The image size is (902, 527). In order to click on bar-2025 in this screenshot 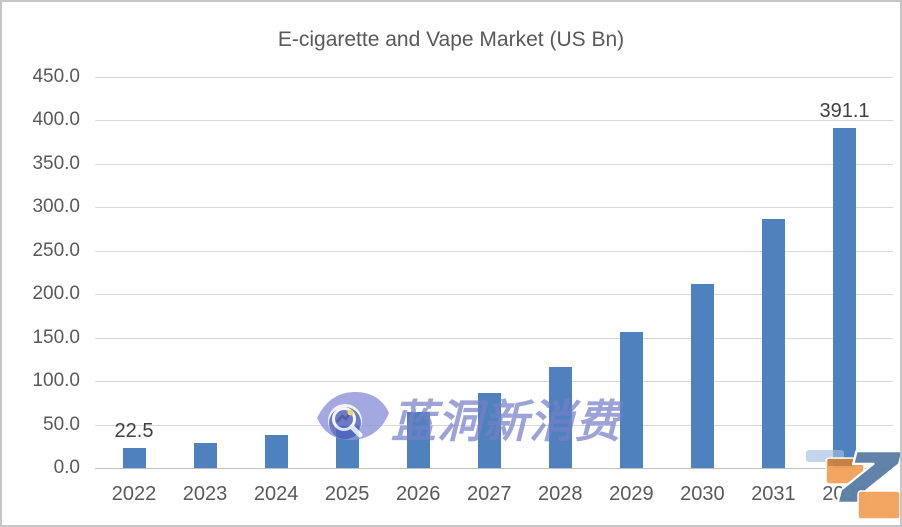, I will do `click(347, 447)`.